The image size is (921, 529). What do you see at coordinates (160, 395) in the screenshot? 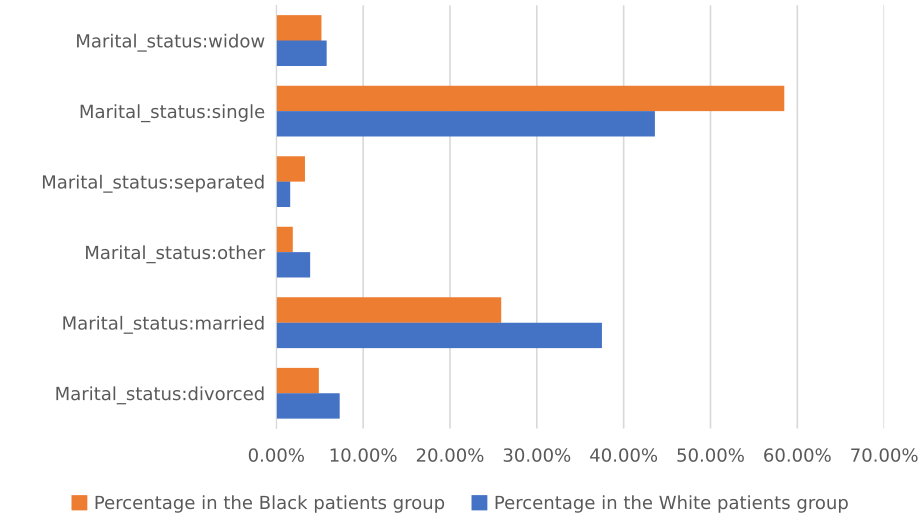
I see `y-tick-label: Marital_status:divorced` at bounding box center [160, 395].